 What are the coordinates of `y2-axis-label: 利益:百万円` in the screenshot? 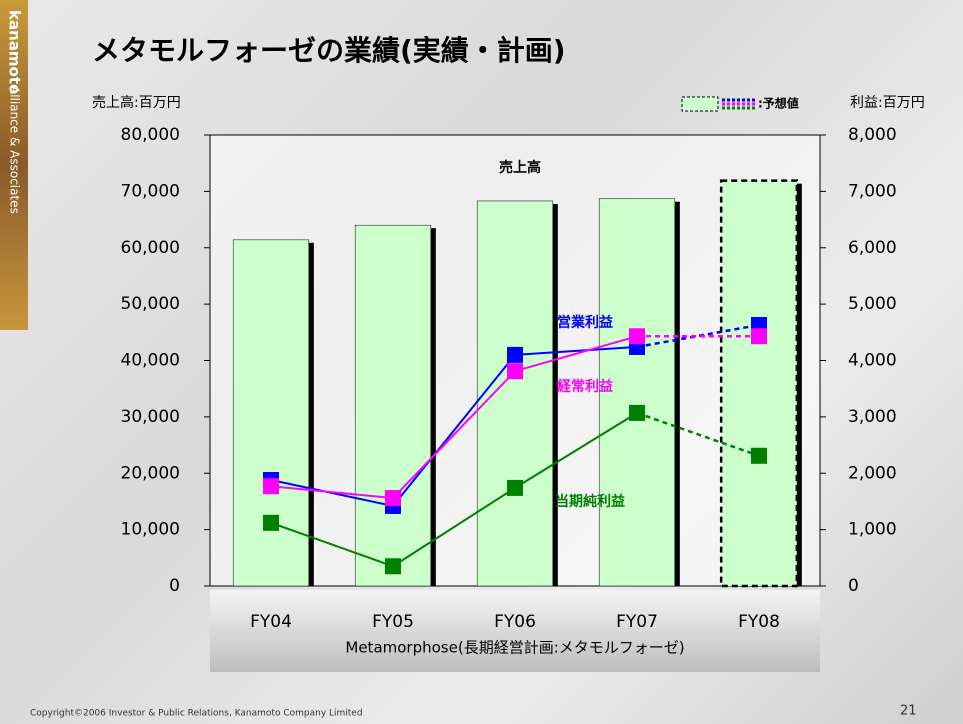 It's located at (887, 103).